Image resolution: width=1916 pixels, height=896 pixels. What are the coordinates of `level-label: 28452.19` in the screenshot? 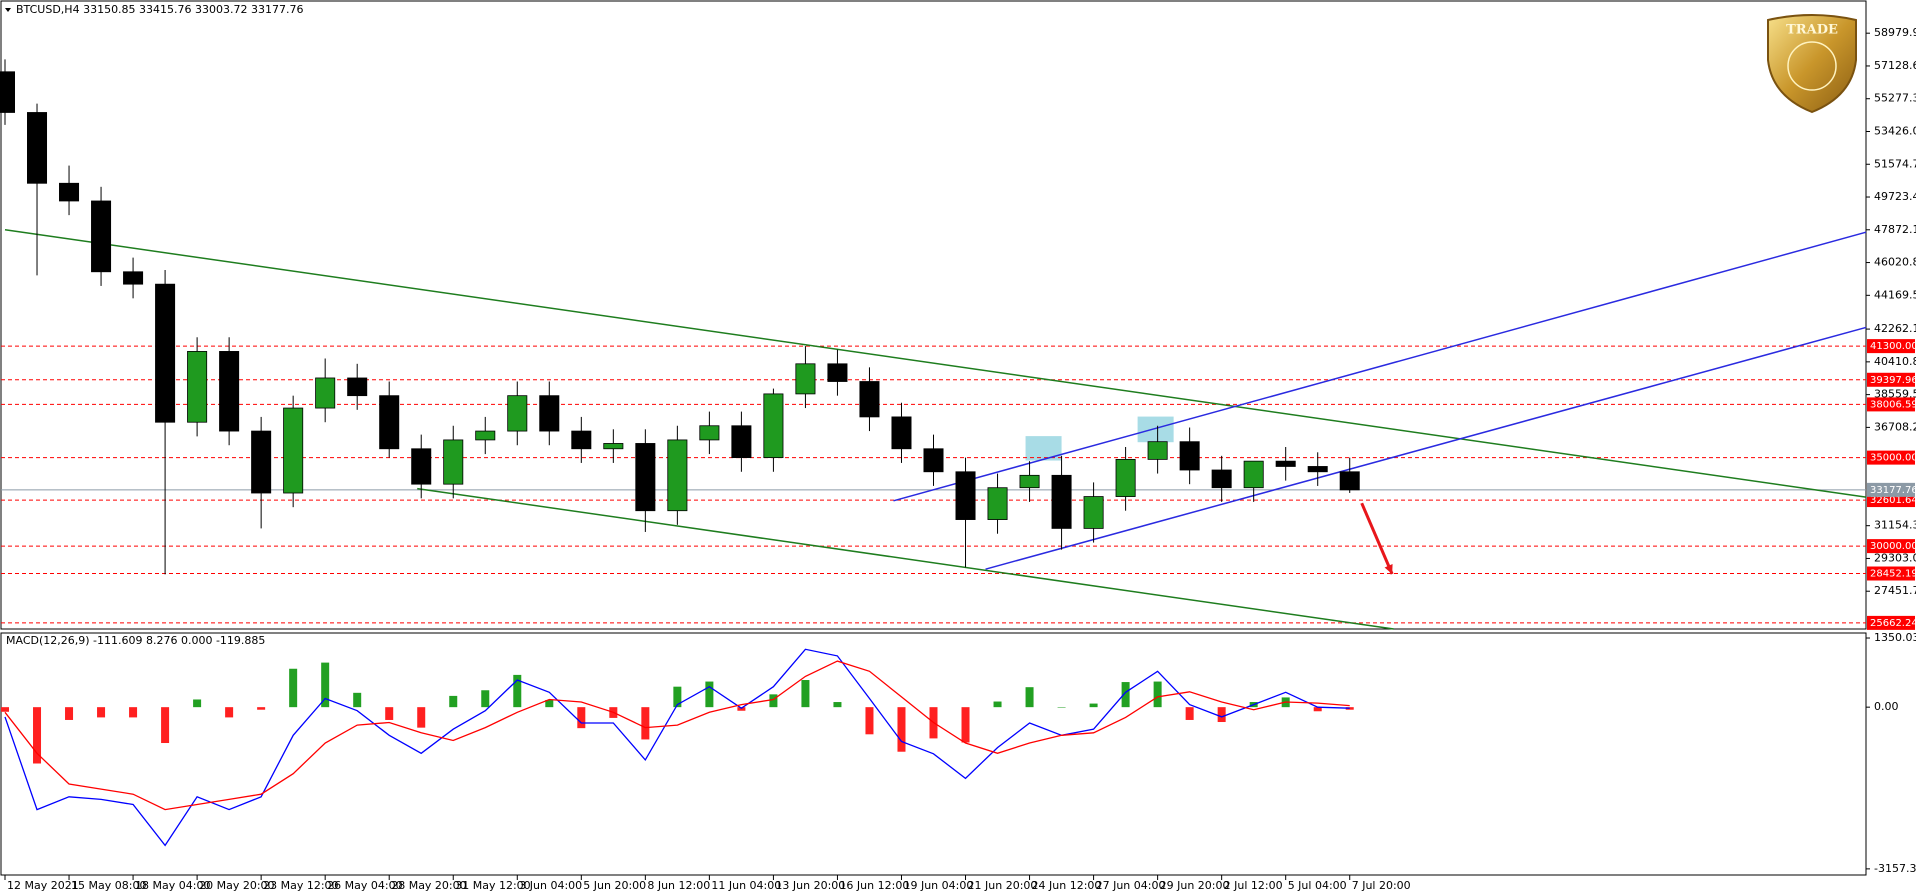 It's located at (1893, 574).